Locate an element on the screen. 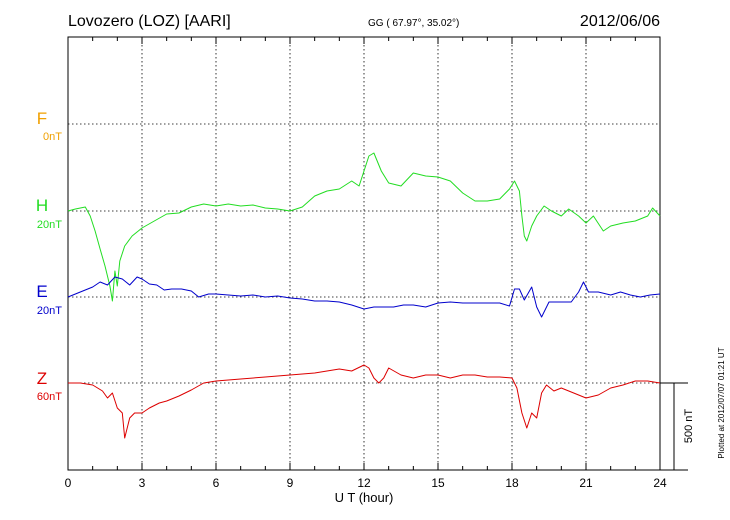 The image size is (730, 520). series-label-e: E is located at coordinates (41, 291).